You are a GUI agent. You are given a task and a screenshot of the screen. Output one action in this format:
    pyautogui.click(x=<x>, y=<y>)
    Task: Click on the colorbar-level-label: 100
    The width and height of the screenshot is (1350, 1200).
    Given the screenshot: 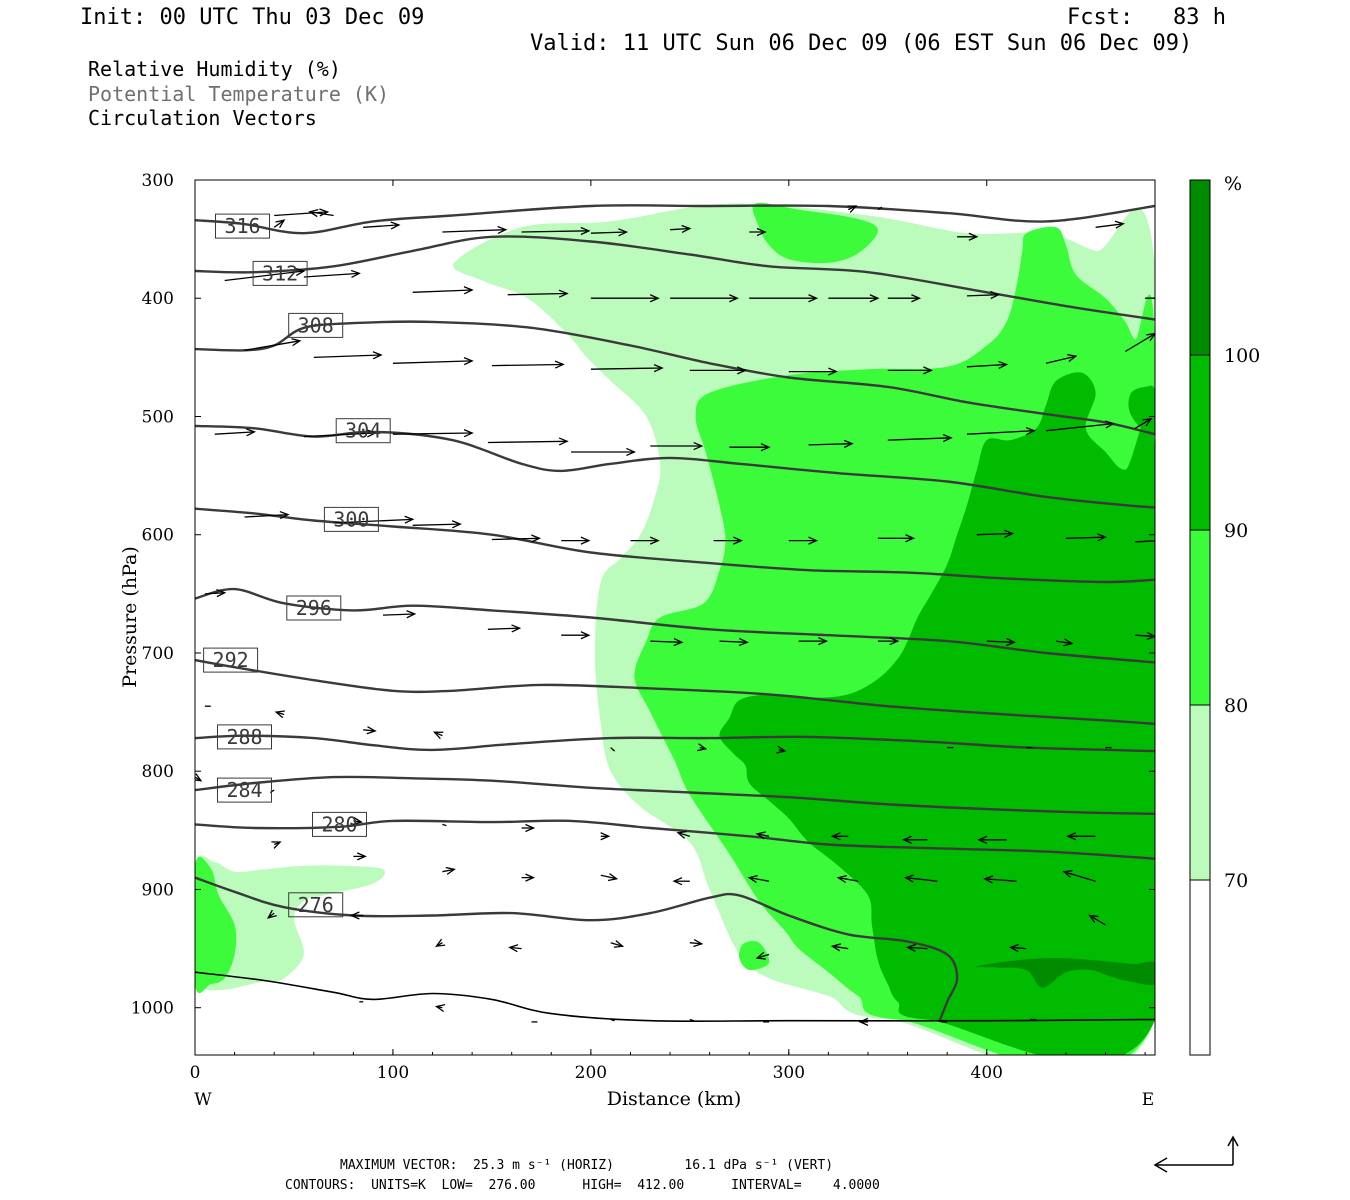 What is the action you would take?
    pyautogui.click(x=1242, y=356)
    